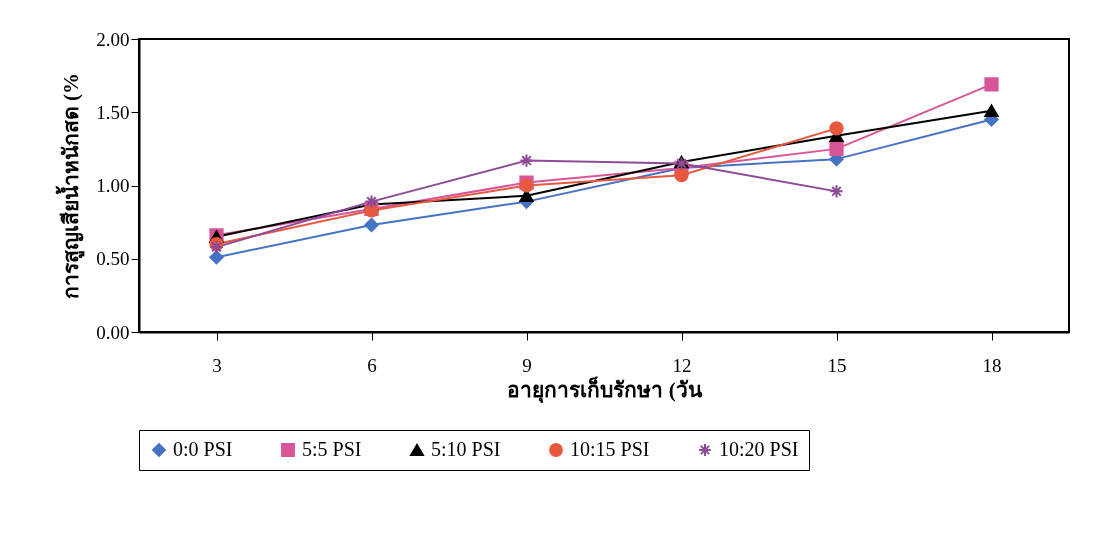  What do you see at coordinates (217, 365) in the screenshot?
I see `x-tick-label: 3` at bounding box center [217, 365].